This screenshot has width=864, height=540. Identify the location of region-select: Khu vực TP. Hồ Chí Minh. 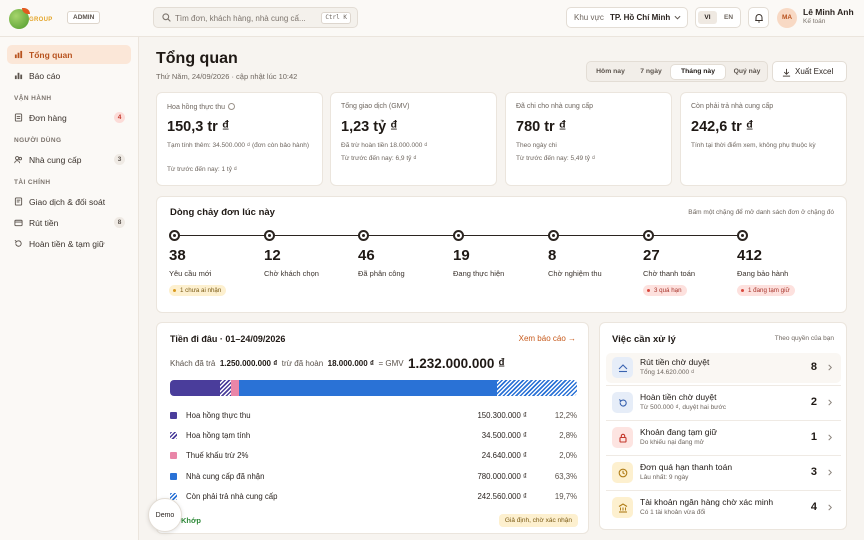
(627, 17).